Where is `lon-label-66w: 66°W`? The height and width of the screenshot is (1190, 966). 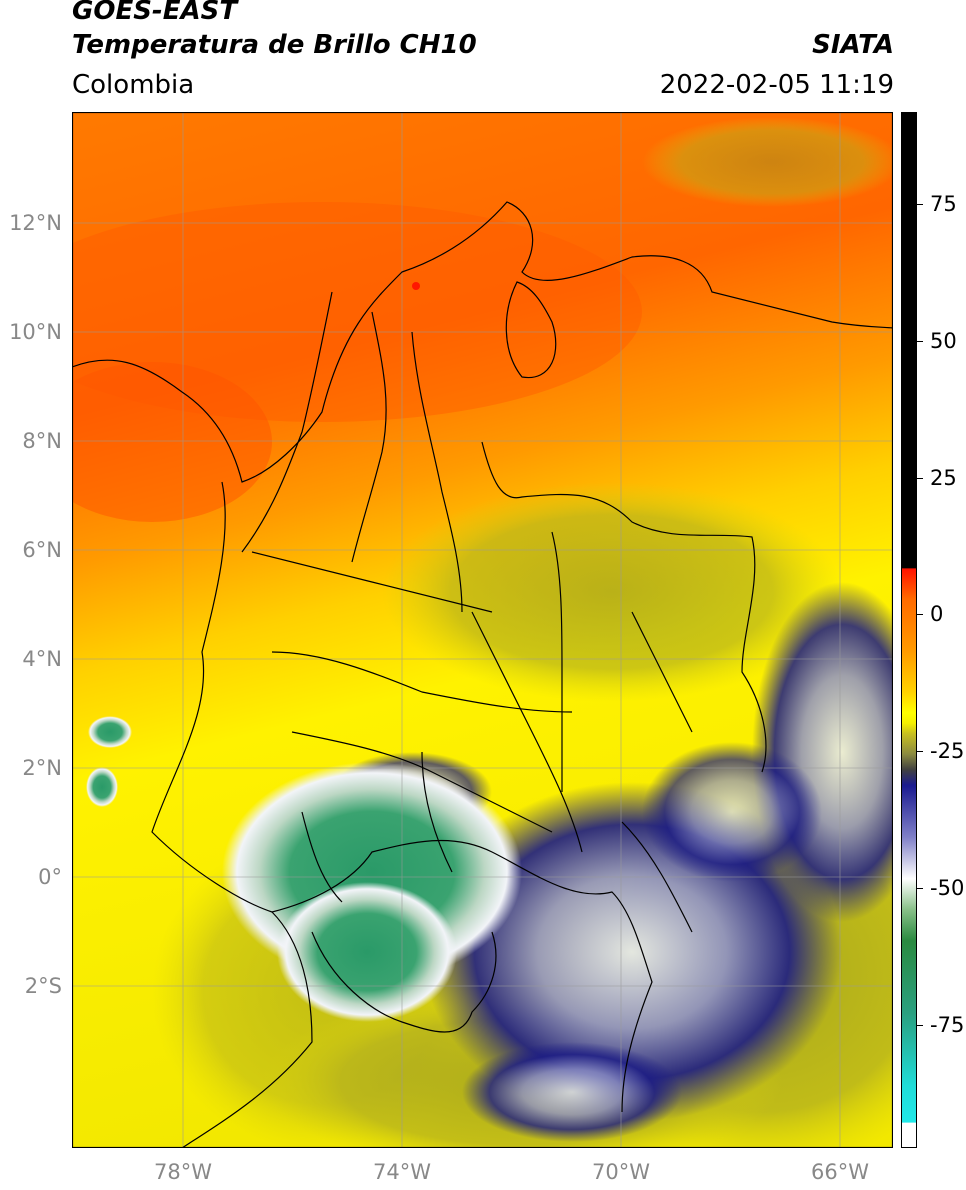 lon-label-66w: 66°W is located at coordinates (840, 1172).